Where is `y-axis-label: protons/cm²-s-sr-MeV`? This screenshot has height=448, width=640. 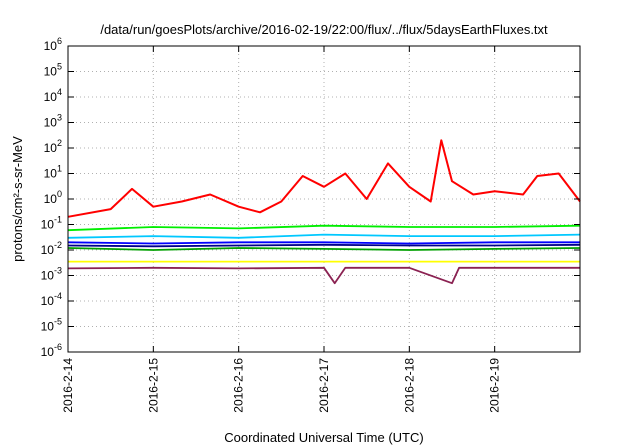
y-axis-label: protons/cm²-s-sr-MeV is located at coordinates (17, 199).